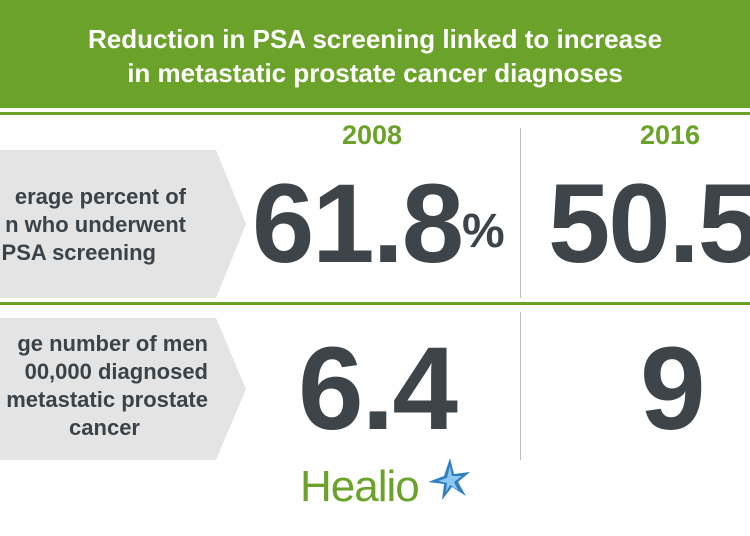 The width and height of the screenshot is (750, 536). What do you see at coordinates (100, 196) in the screenshot?
I see `row-label-line: erage percent of` at bounding box center [100, 196].